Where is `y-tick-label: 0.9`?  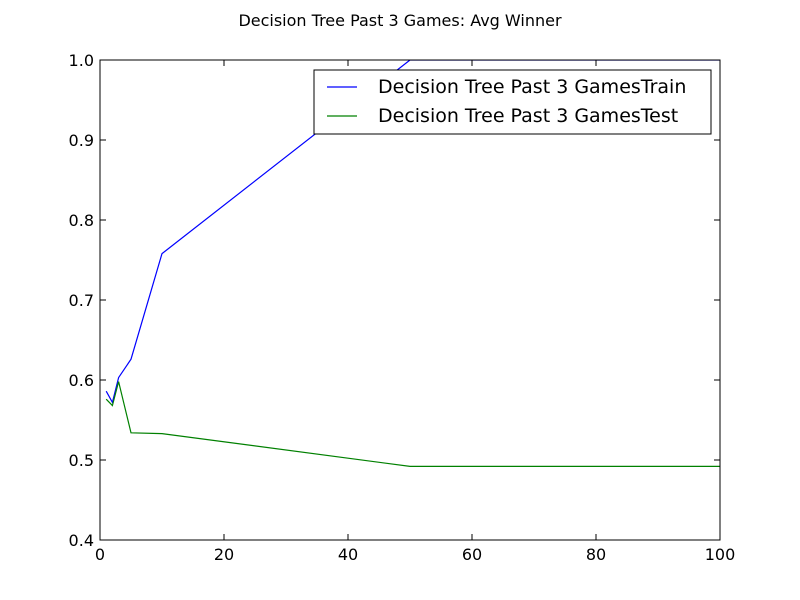 y-tick-label: 0.9 is located at coordinates (81, 140).